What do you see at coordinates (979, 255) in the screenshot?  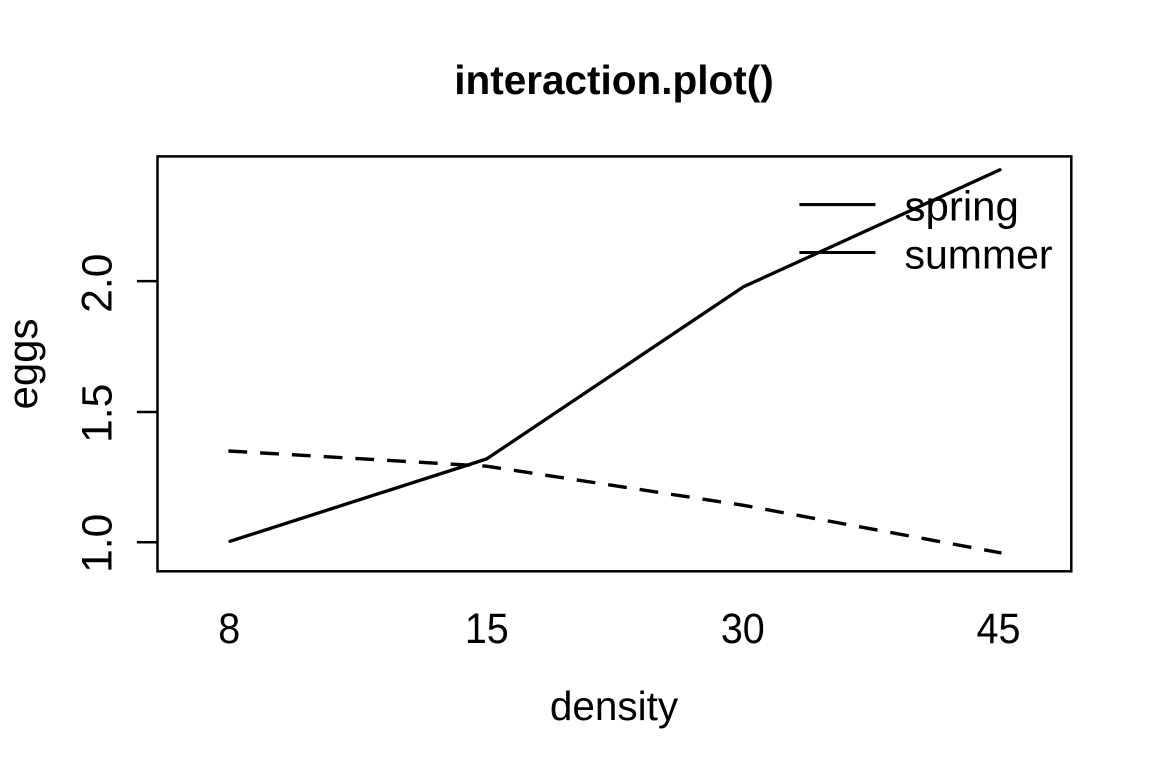 I see `svg-text: summer` at bounding box center [979, 255].